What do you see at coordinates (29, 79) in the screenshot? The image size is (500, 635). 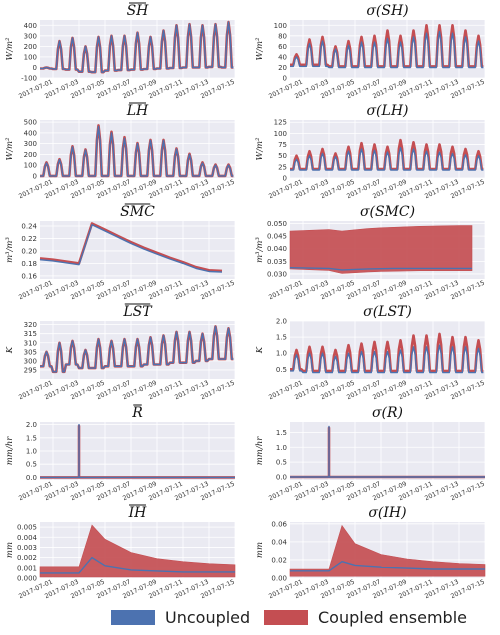 I see `y-tick-label: -100` at bounding box center [29, 79].